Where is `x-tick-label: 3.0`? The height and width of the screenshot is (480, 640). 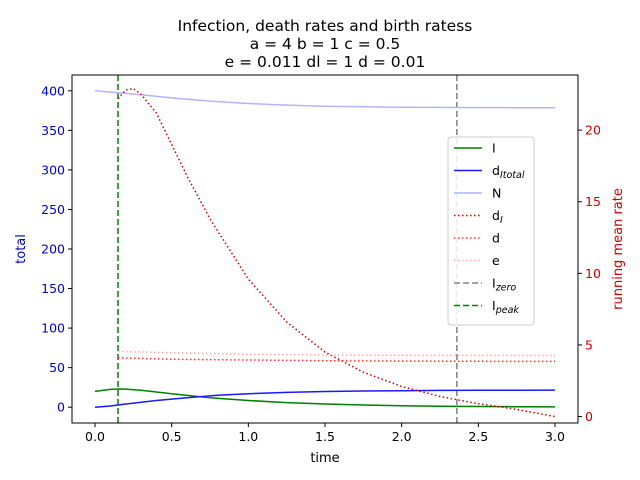 x-tick-label: 3.0 is located at coordinates (555, 436).